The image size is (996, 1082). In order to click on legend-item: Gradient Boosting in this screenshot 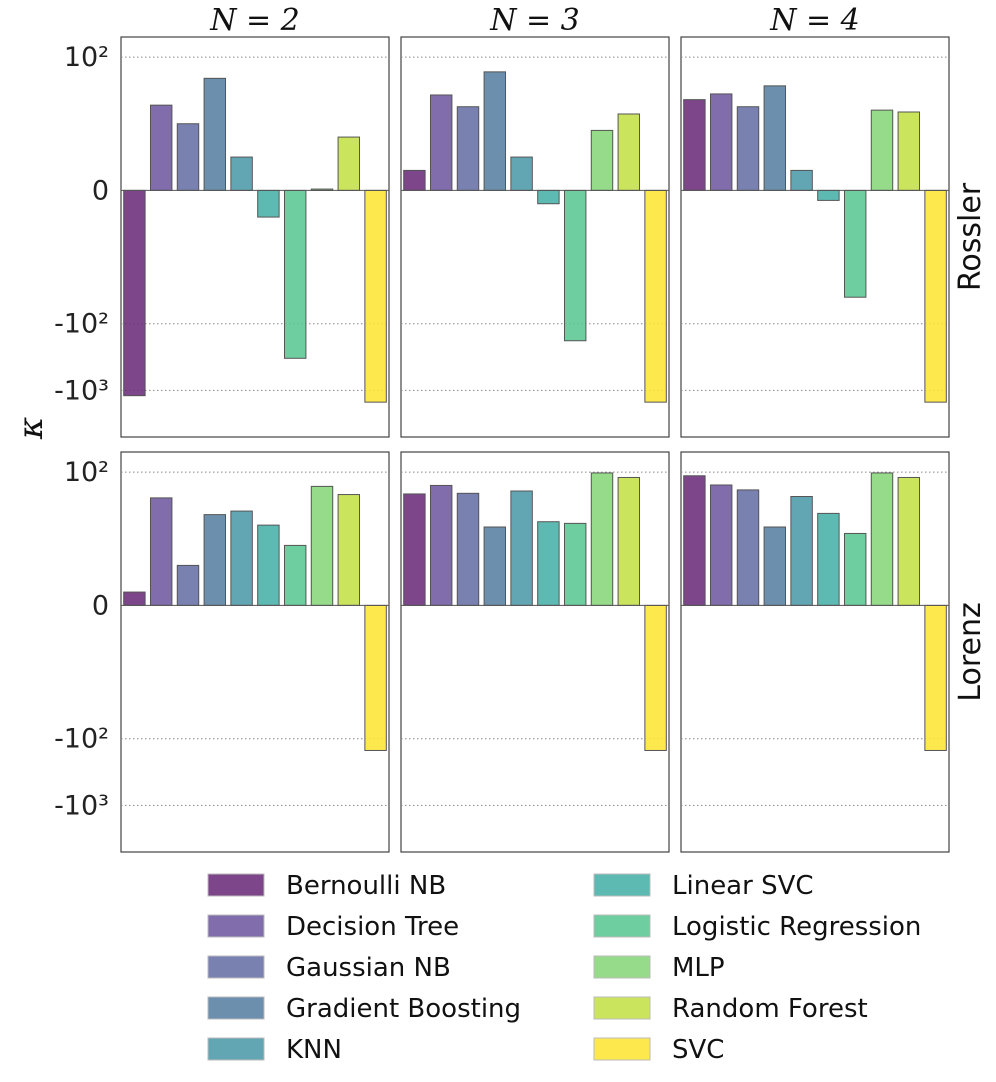, I will do `click(364, 1009)`.